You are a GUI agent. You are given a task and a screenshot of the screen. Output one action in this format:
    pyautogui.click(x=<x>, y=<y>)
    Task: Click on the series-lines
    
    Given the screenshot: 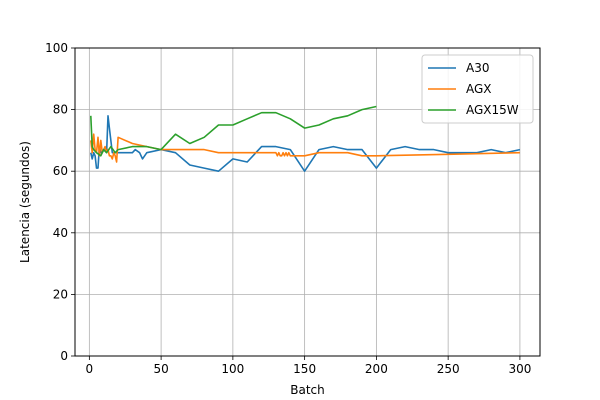 What is the action you would take?
    pyautogui.click(x=305, y=138)
    